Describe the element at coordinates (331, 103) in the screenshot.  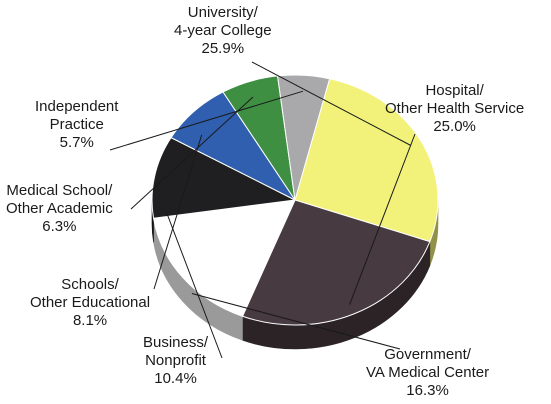
I see `leader-line-university` at that location.